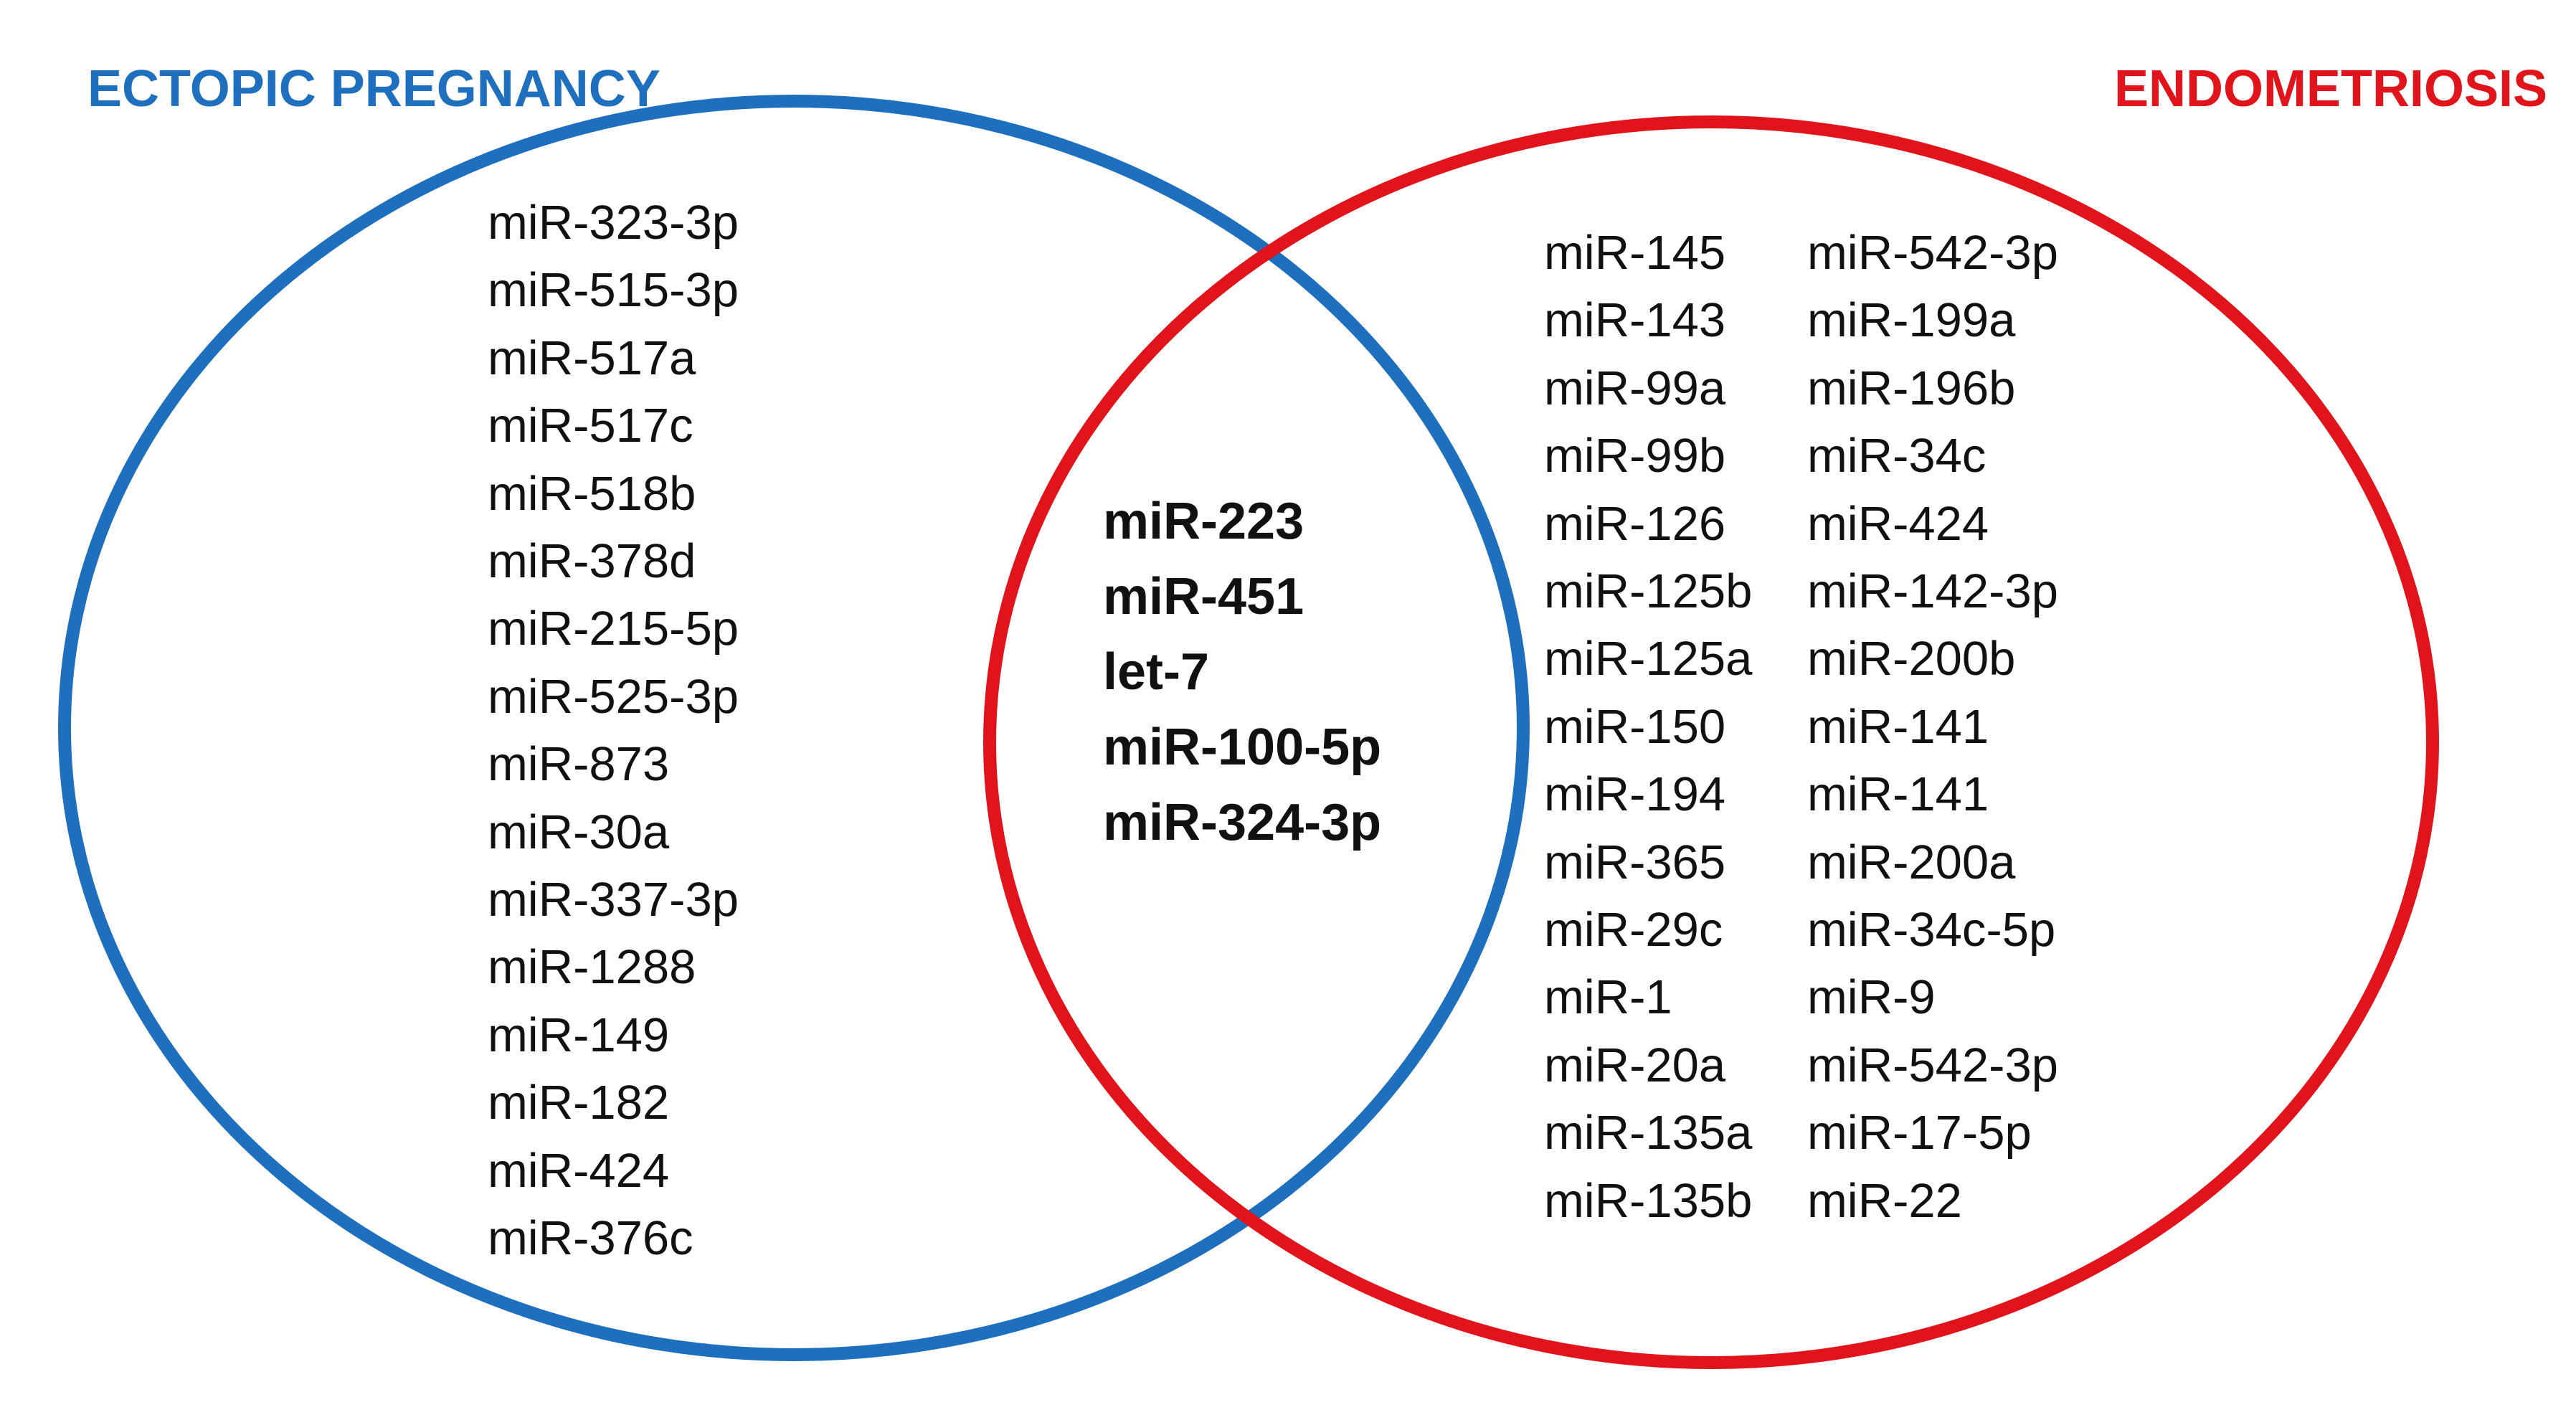 This screenshot has width=2576, height=1420. What do you see at coordinates (2330, 89) in the screenshot?
I see `endometriosis-title: ENDOMETRIOSIS` at bounding box center [2330, 89].